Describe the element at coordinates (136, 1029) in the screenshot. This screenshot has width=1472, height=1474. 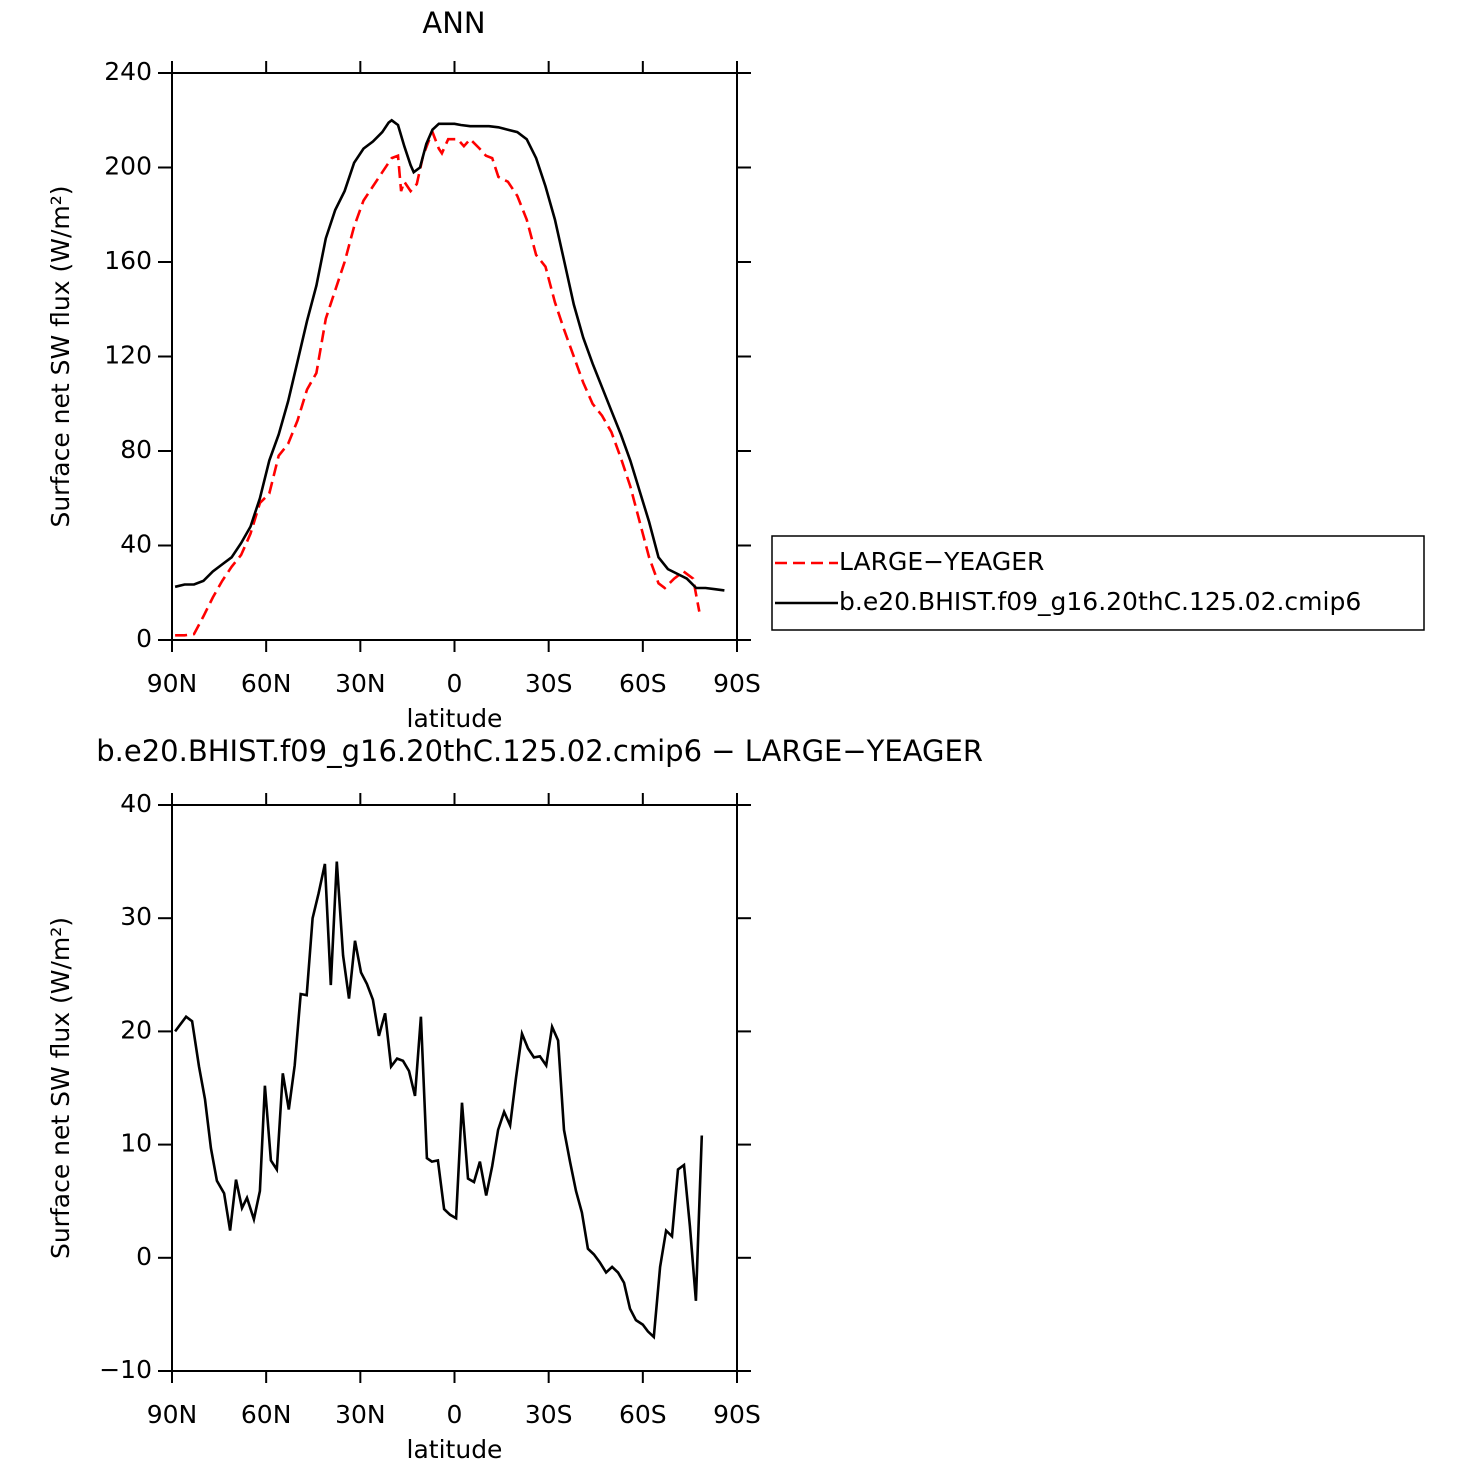
I see `y-tick-label: 20` at that location.